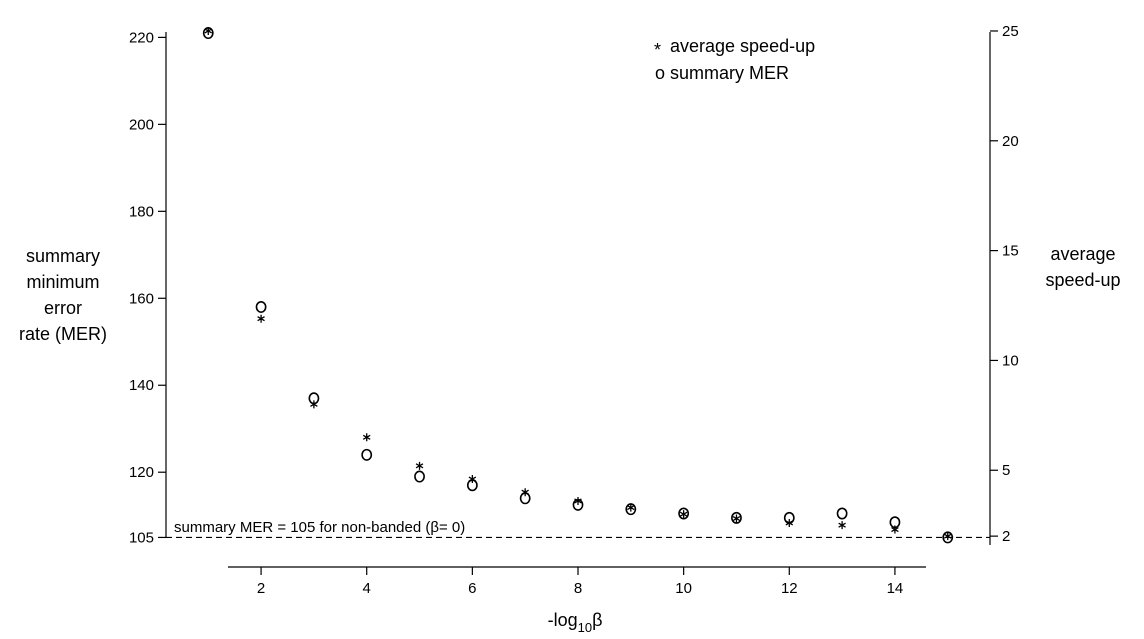 Image resolution: width=1144 pixels, height=639 pixels. What do you see at coordinates (472, 588) in the screenshot?
I see `x-tick-label: 6` at bounding box center [472, 588].